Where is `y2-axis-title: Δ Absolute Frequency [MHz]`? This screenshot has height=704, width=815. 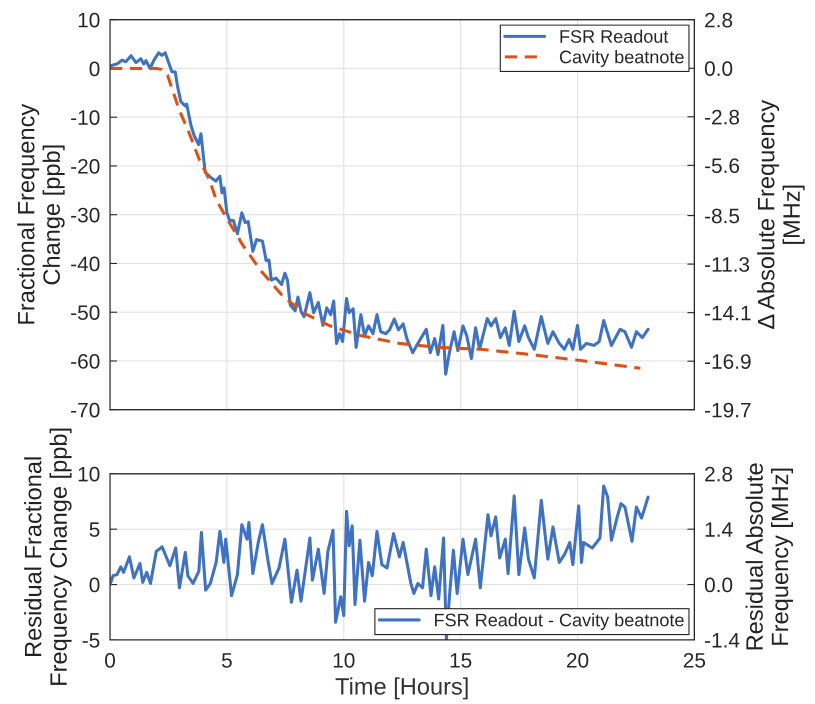 y2-axis-title: Δ Absolute Frequency [MHz] is located at coordinates (781, 214).